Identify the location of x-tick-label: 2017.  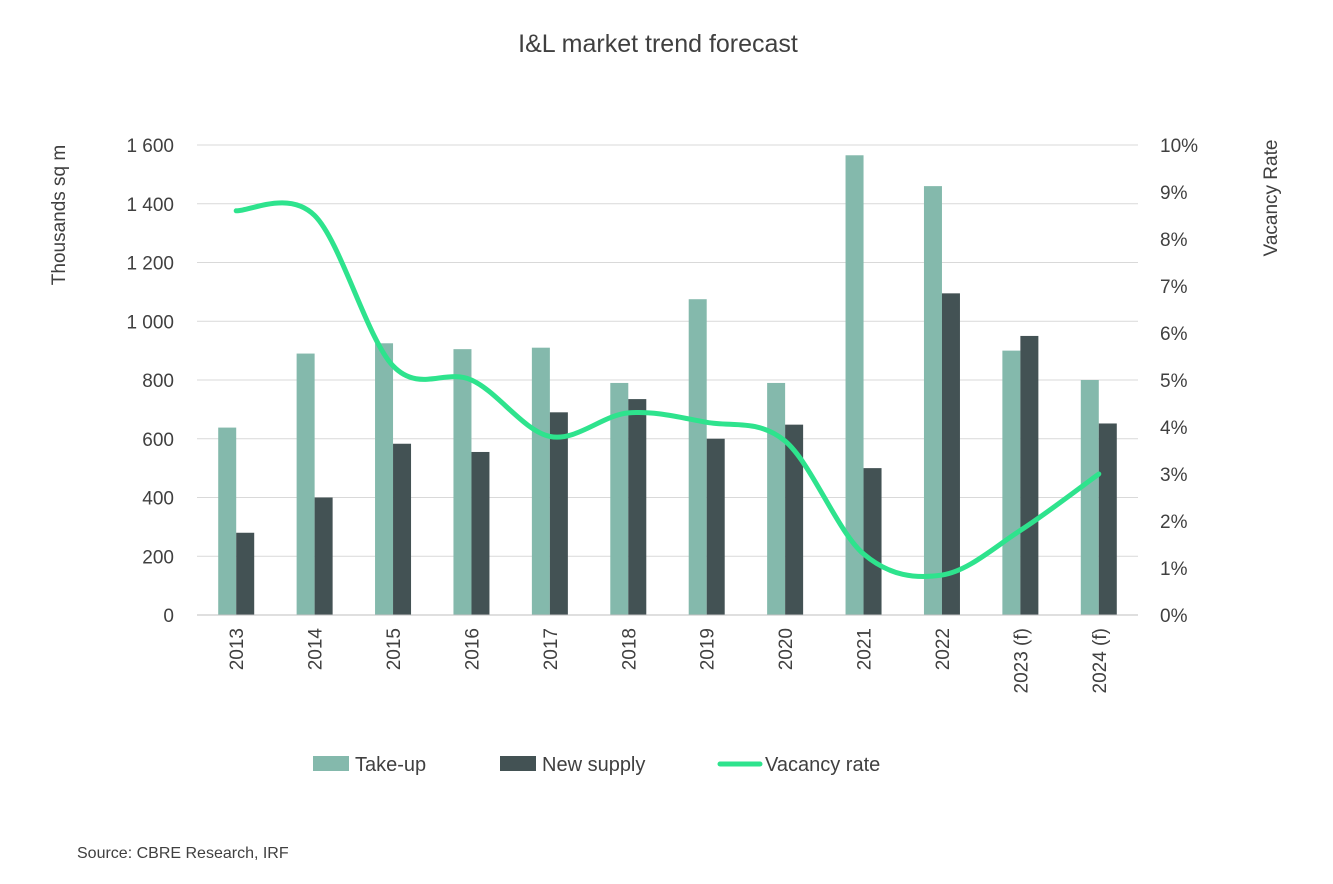
(551, 649).